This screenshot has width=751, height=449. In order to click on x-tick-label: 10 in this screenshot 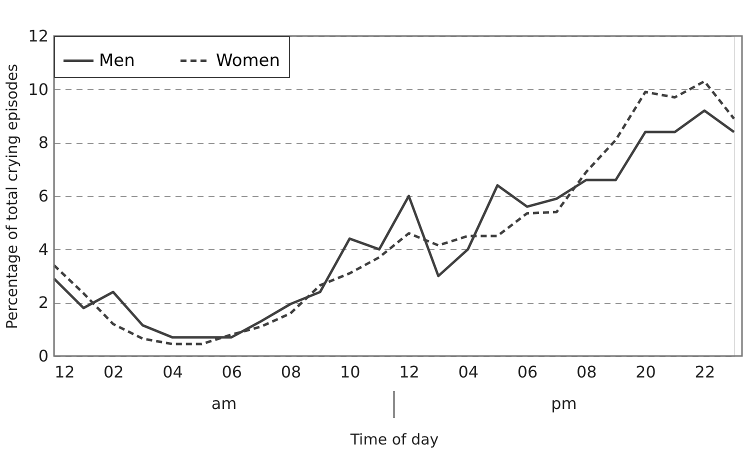, I will do `click(350, 372)`.